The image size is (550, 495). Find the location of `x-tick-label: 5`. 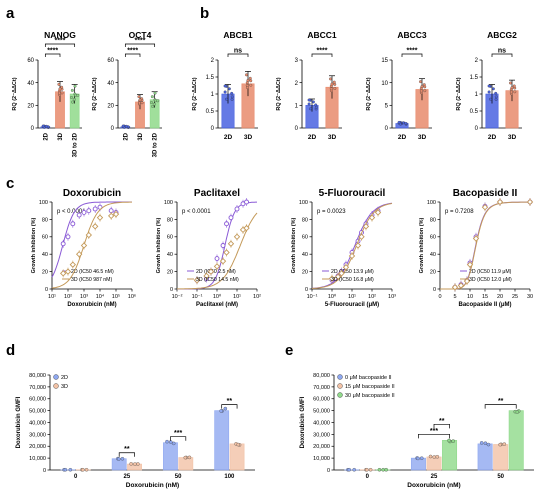

x-tick-label: 5 is located at coordinates (454, 297).